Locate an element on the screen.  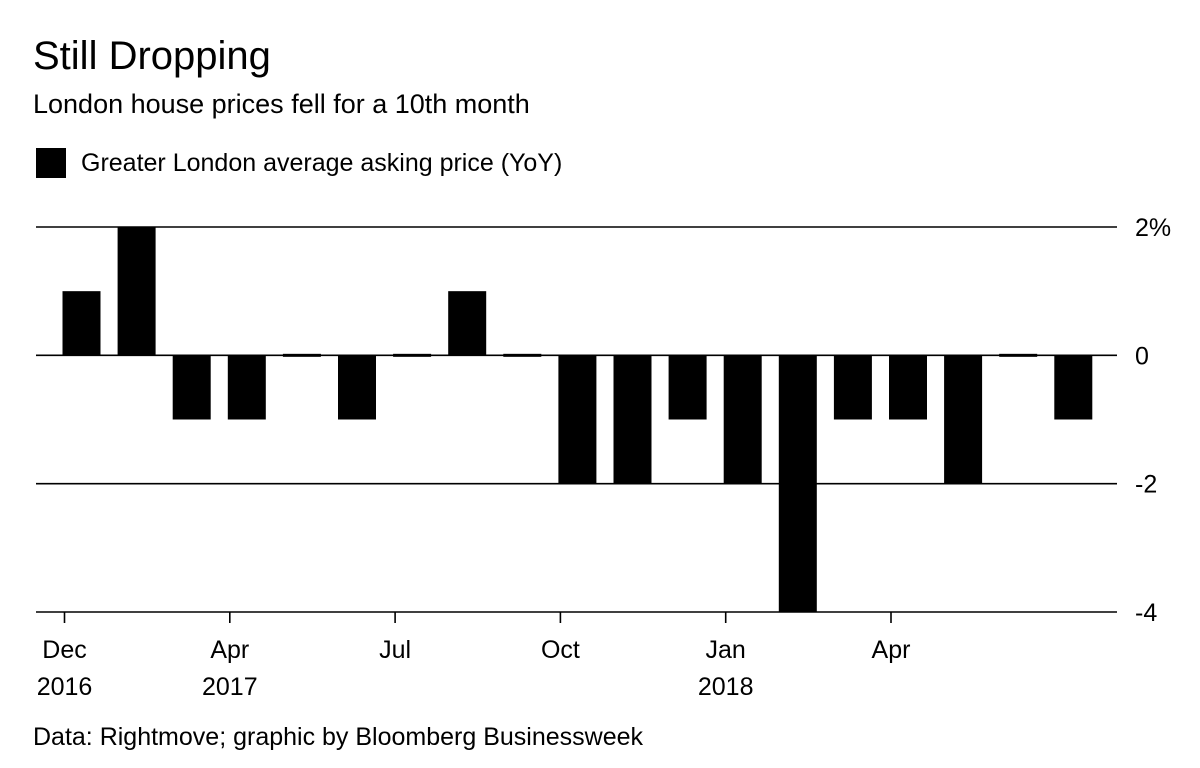
x-tick-year: 2017 is located at coordinates (230, 687).